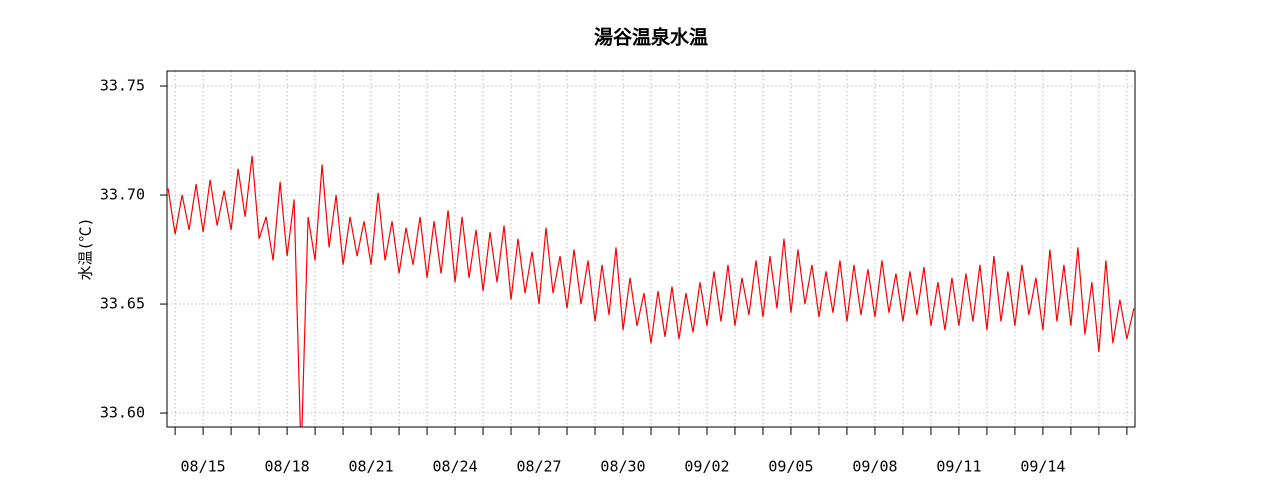 Image resolution: width=1280 pixels, height=500 pixels. What do you see at coordinates (1042, 467) in the screenshot?
I see `x-tick-label: 09/14` at bounding box center [1042, 467].